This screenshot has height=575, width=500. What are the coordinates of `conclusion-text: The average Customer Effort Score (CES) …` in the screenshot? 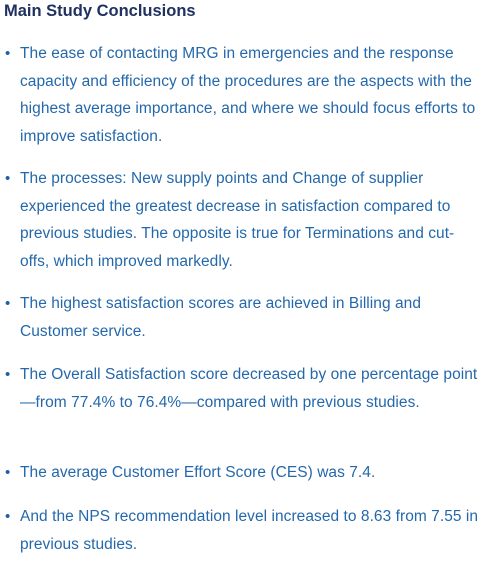 It's located at (198, 472).